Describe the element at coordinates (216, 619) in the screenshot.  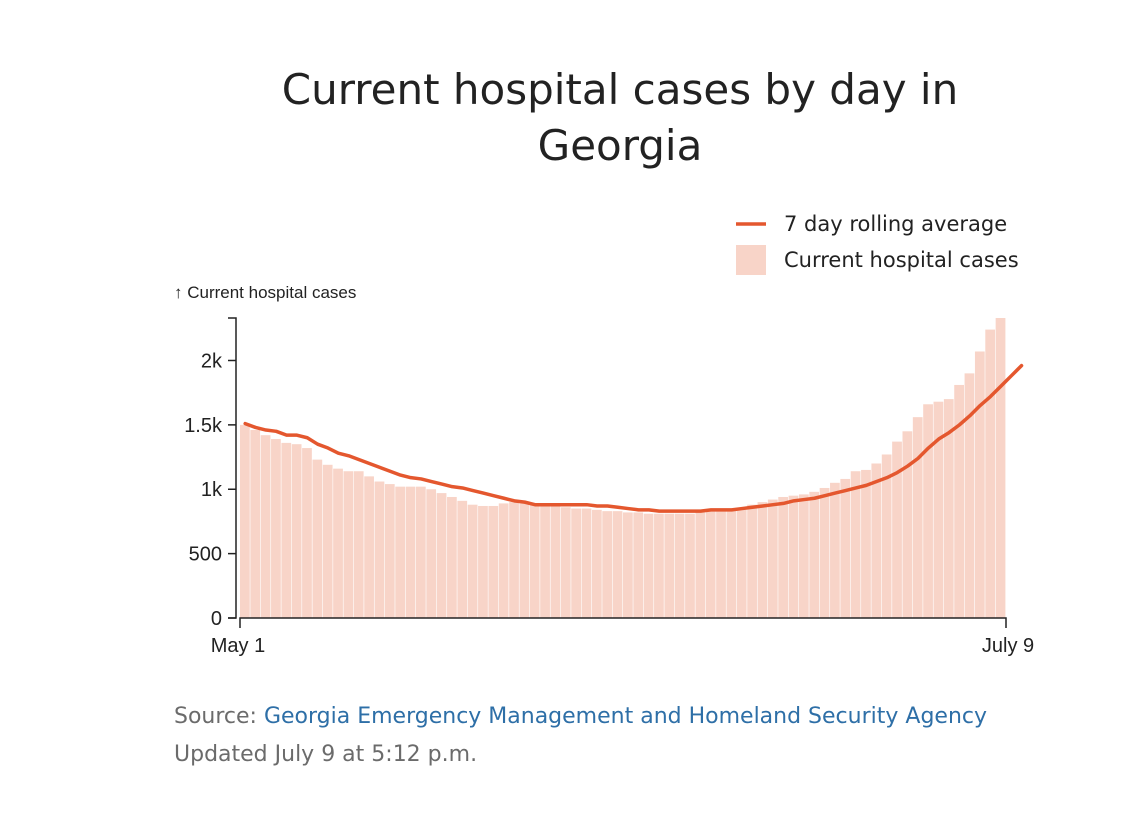
I see `y-tick-label: 0` at that location.